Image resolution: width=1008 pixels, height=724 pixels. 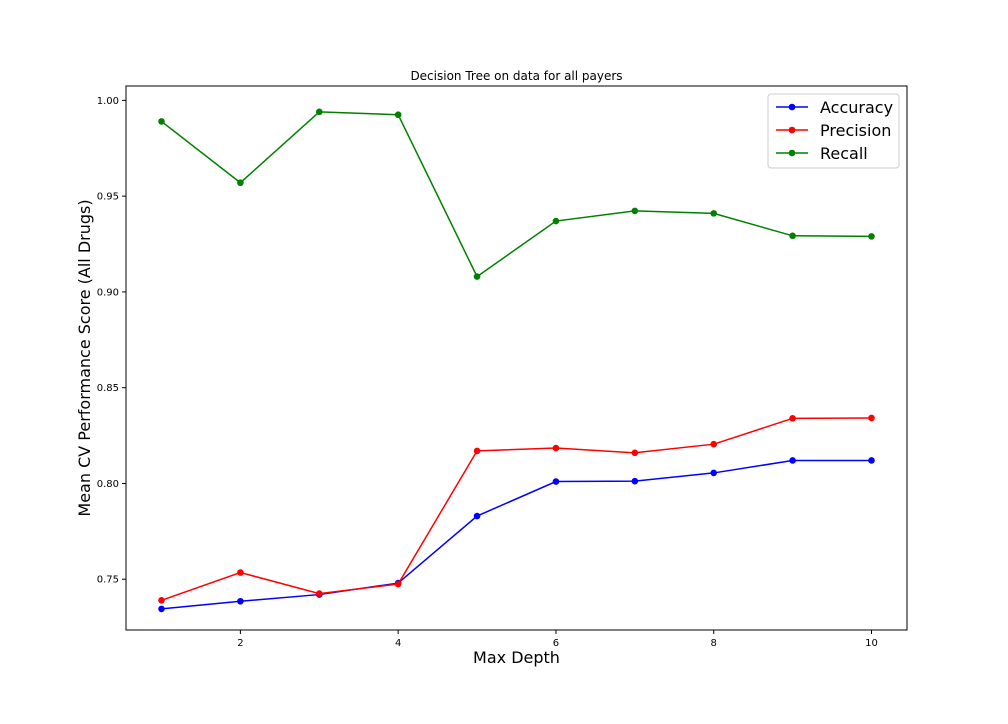 What do you see at coordinates (84, 357) in the screenshot?
I see `y-axis-label: Mean CV Performance Score (All Drugs)` at bounding box center [84, 357].